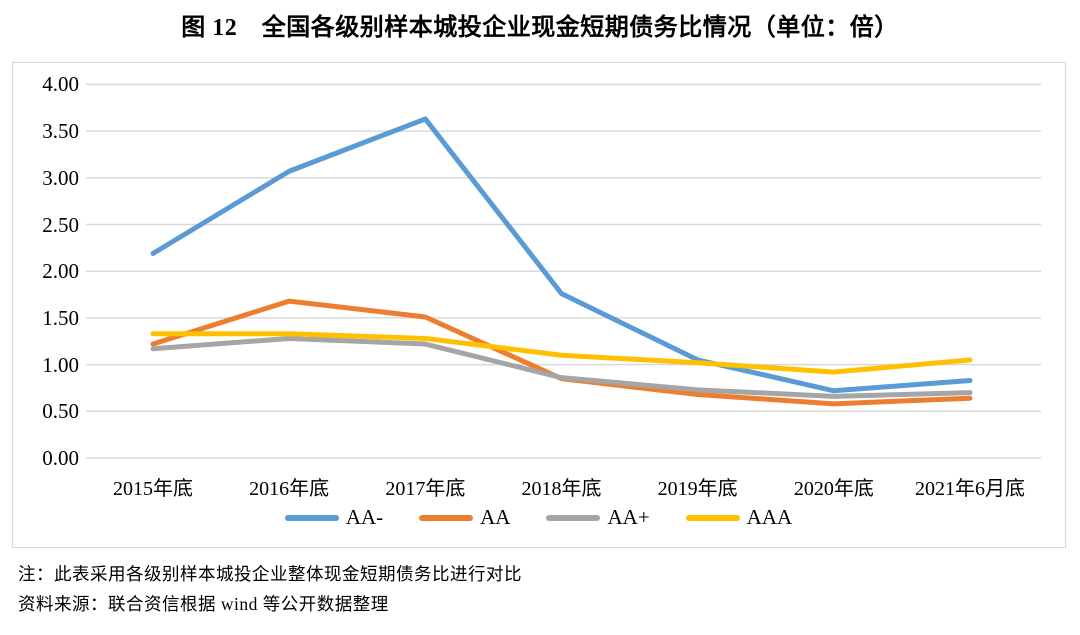 Image resolution: width=1080 pixels, height=635 pixels. What do you see at coordinates (60, 364) in the screenshot?
I see `y-tick-label: 1.00` at bounding box center [60, 364].